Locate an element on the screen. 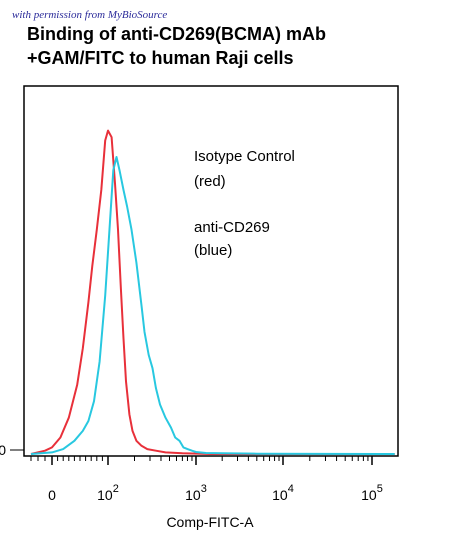 The height and width of the screenshot is (536, 450). annotation-isotype-color: (red) is located at coordinates (210, 181).